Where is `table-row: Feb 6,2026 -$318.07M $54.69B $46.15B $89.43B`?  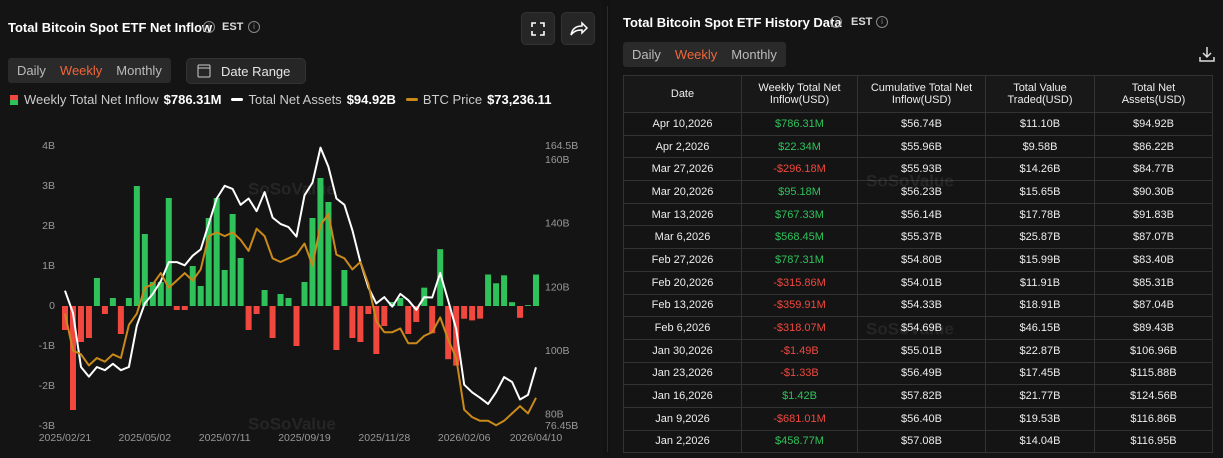
table-row: Feb 6,2026 -$318.07M $54.69B $46.15B $89.43B is located at coordinates (918, 328).